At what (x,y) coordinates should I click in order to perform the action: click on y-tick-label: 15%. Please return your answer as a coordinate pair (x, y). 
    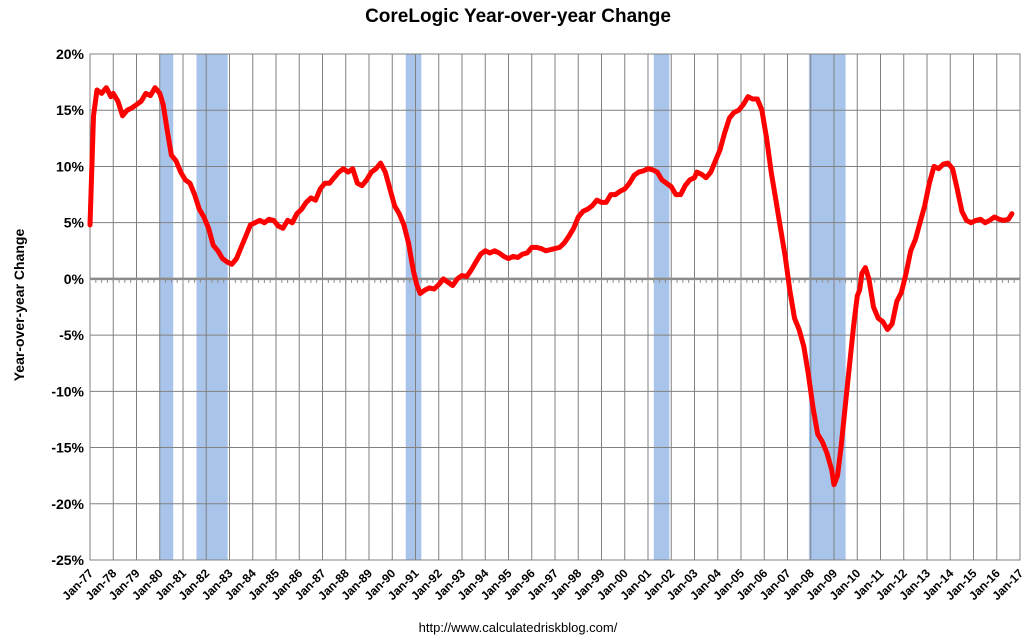
    Looking at the image, I should click on (70, 110).